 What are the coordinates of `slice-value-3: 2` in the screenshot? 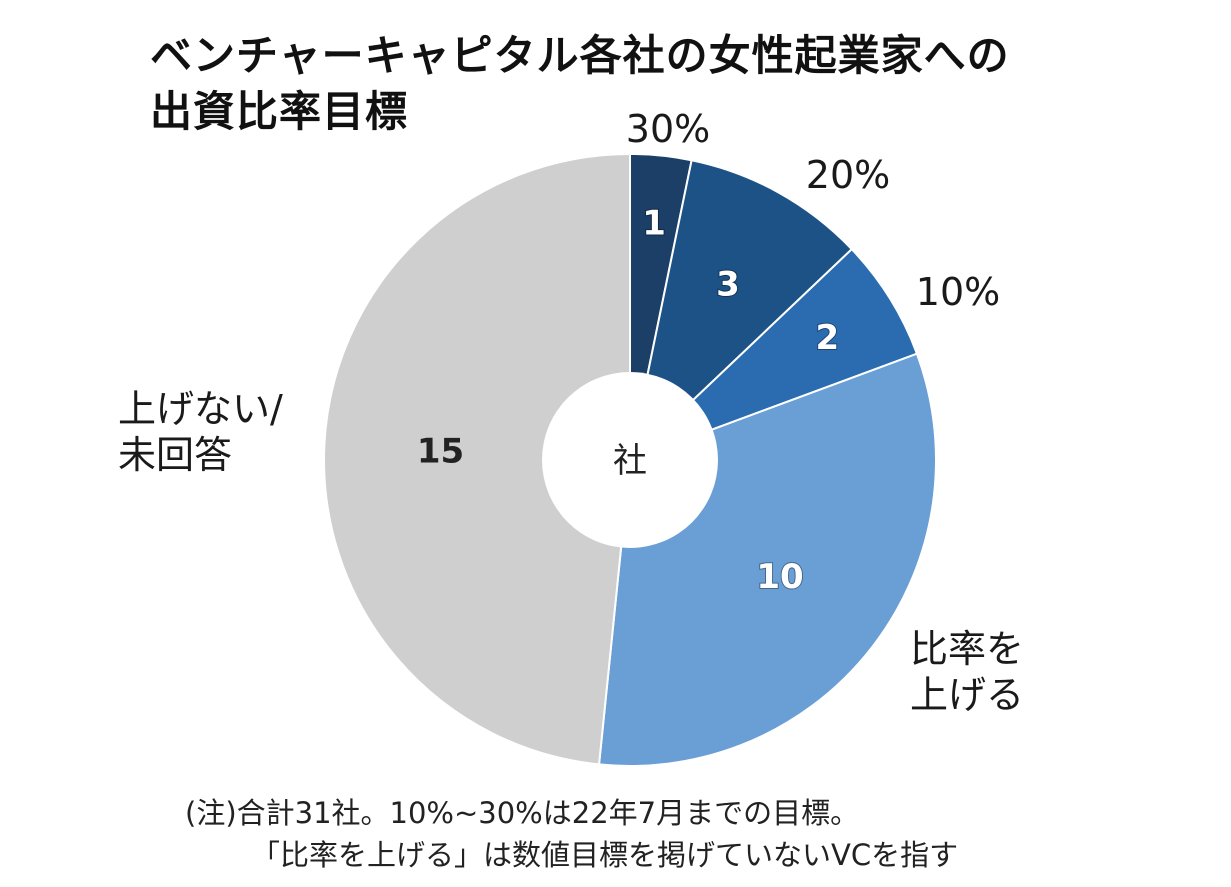 It's located at (828, 338).